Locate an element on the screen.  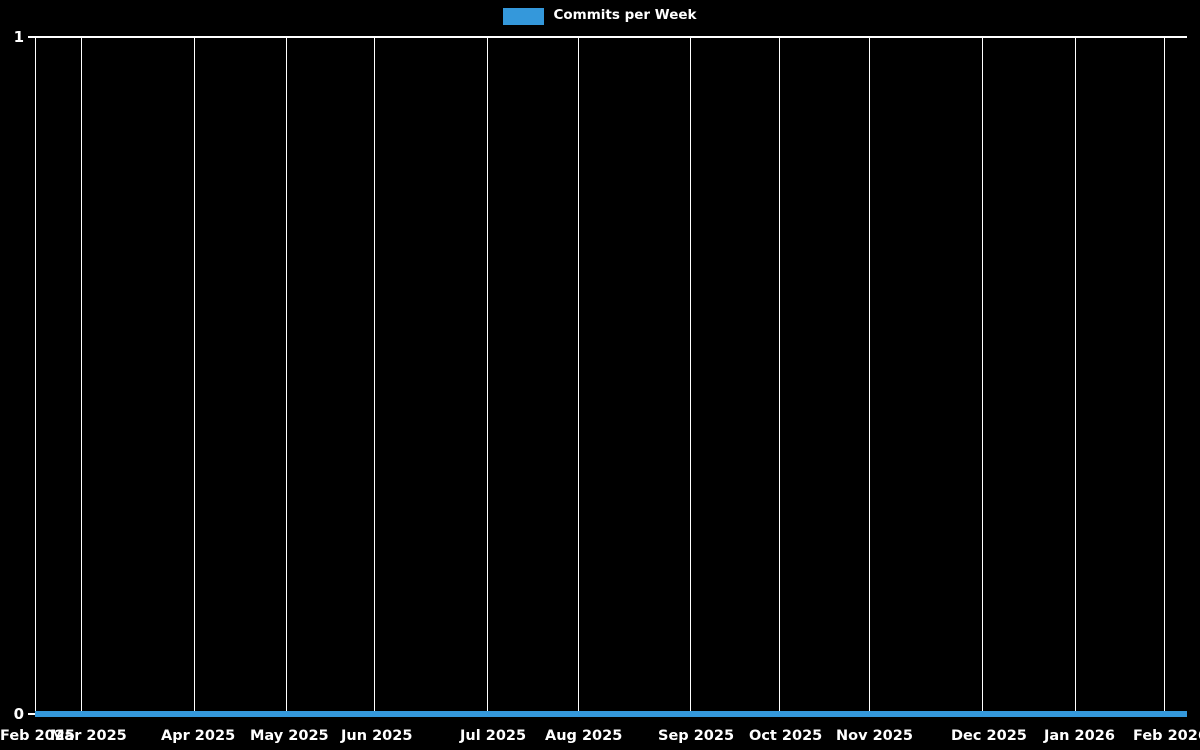
xtick-label-jan-2026: Jan 2026 is located at coordinates (1079, 736).